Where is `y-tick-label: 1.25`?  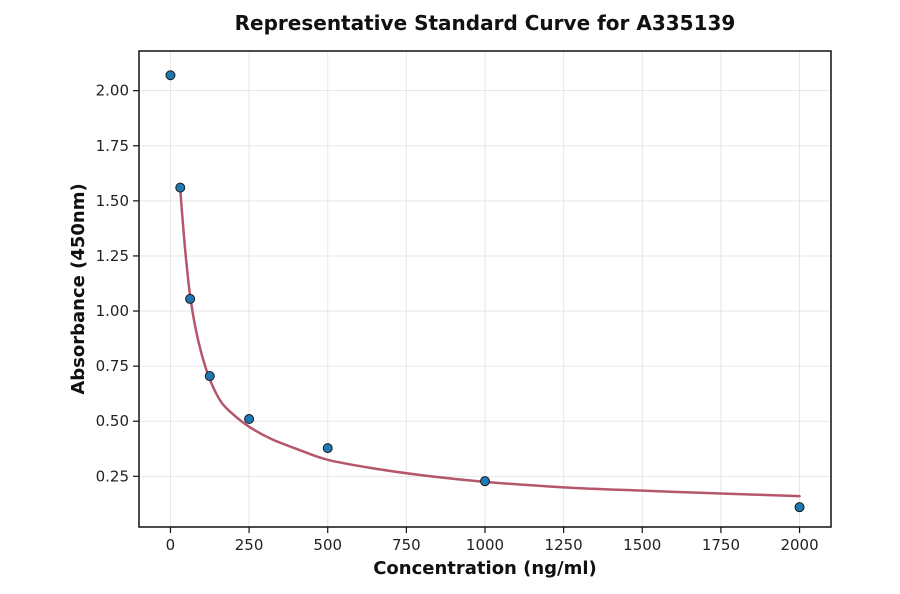 y-tick-label: 1.25 is located at coordinates (112, 256).